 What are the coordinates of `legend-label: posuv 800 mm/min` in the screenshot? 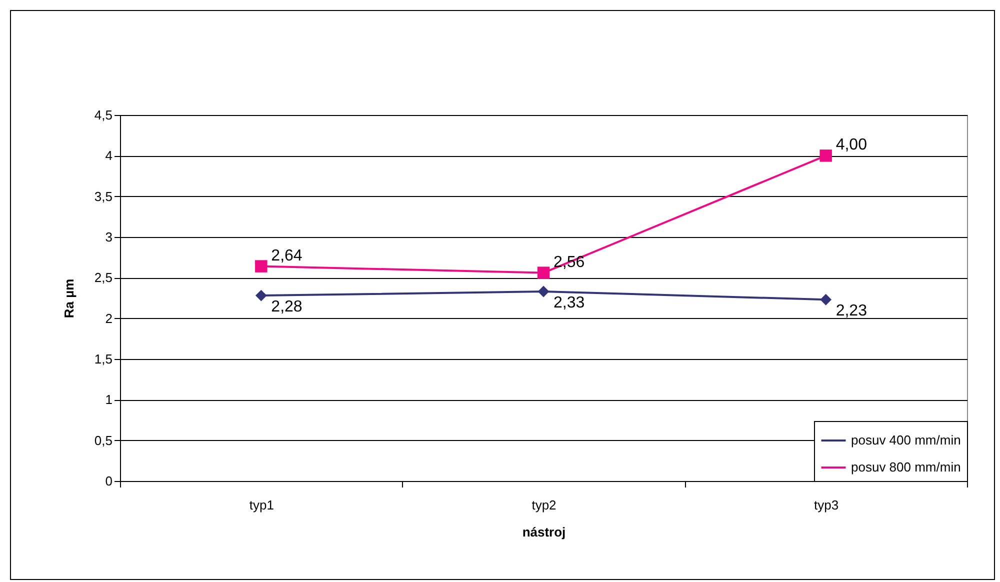 It's located at (906, 467).